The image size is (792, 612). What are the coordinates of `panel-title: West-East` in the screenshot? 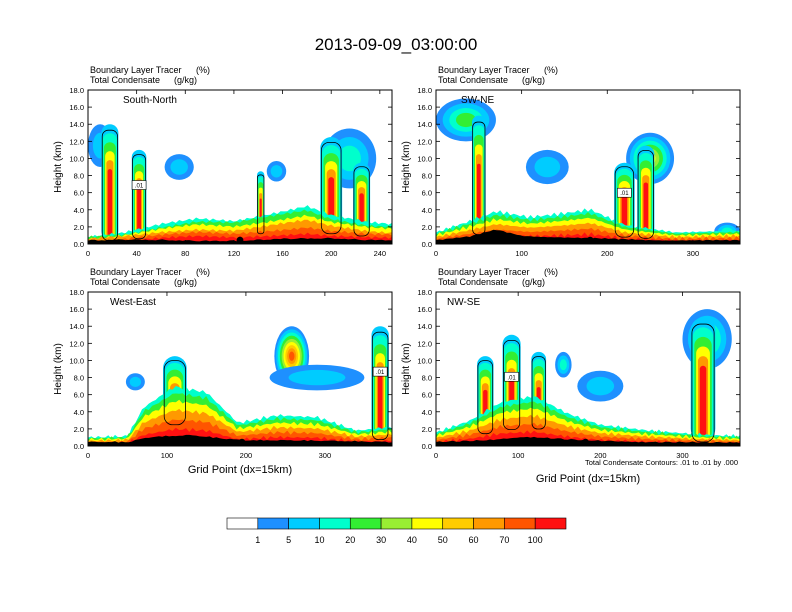 It's located at (133, 302).